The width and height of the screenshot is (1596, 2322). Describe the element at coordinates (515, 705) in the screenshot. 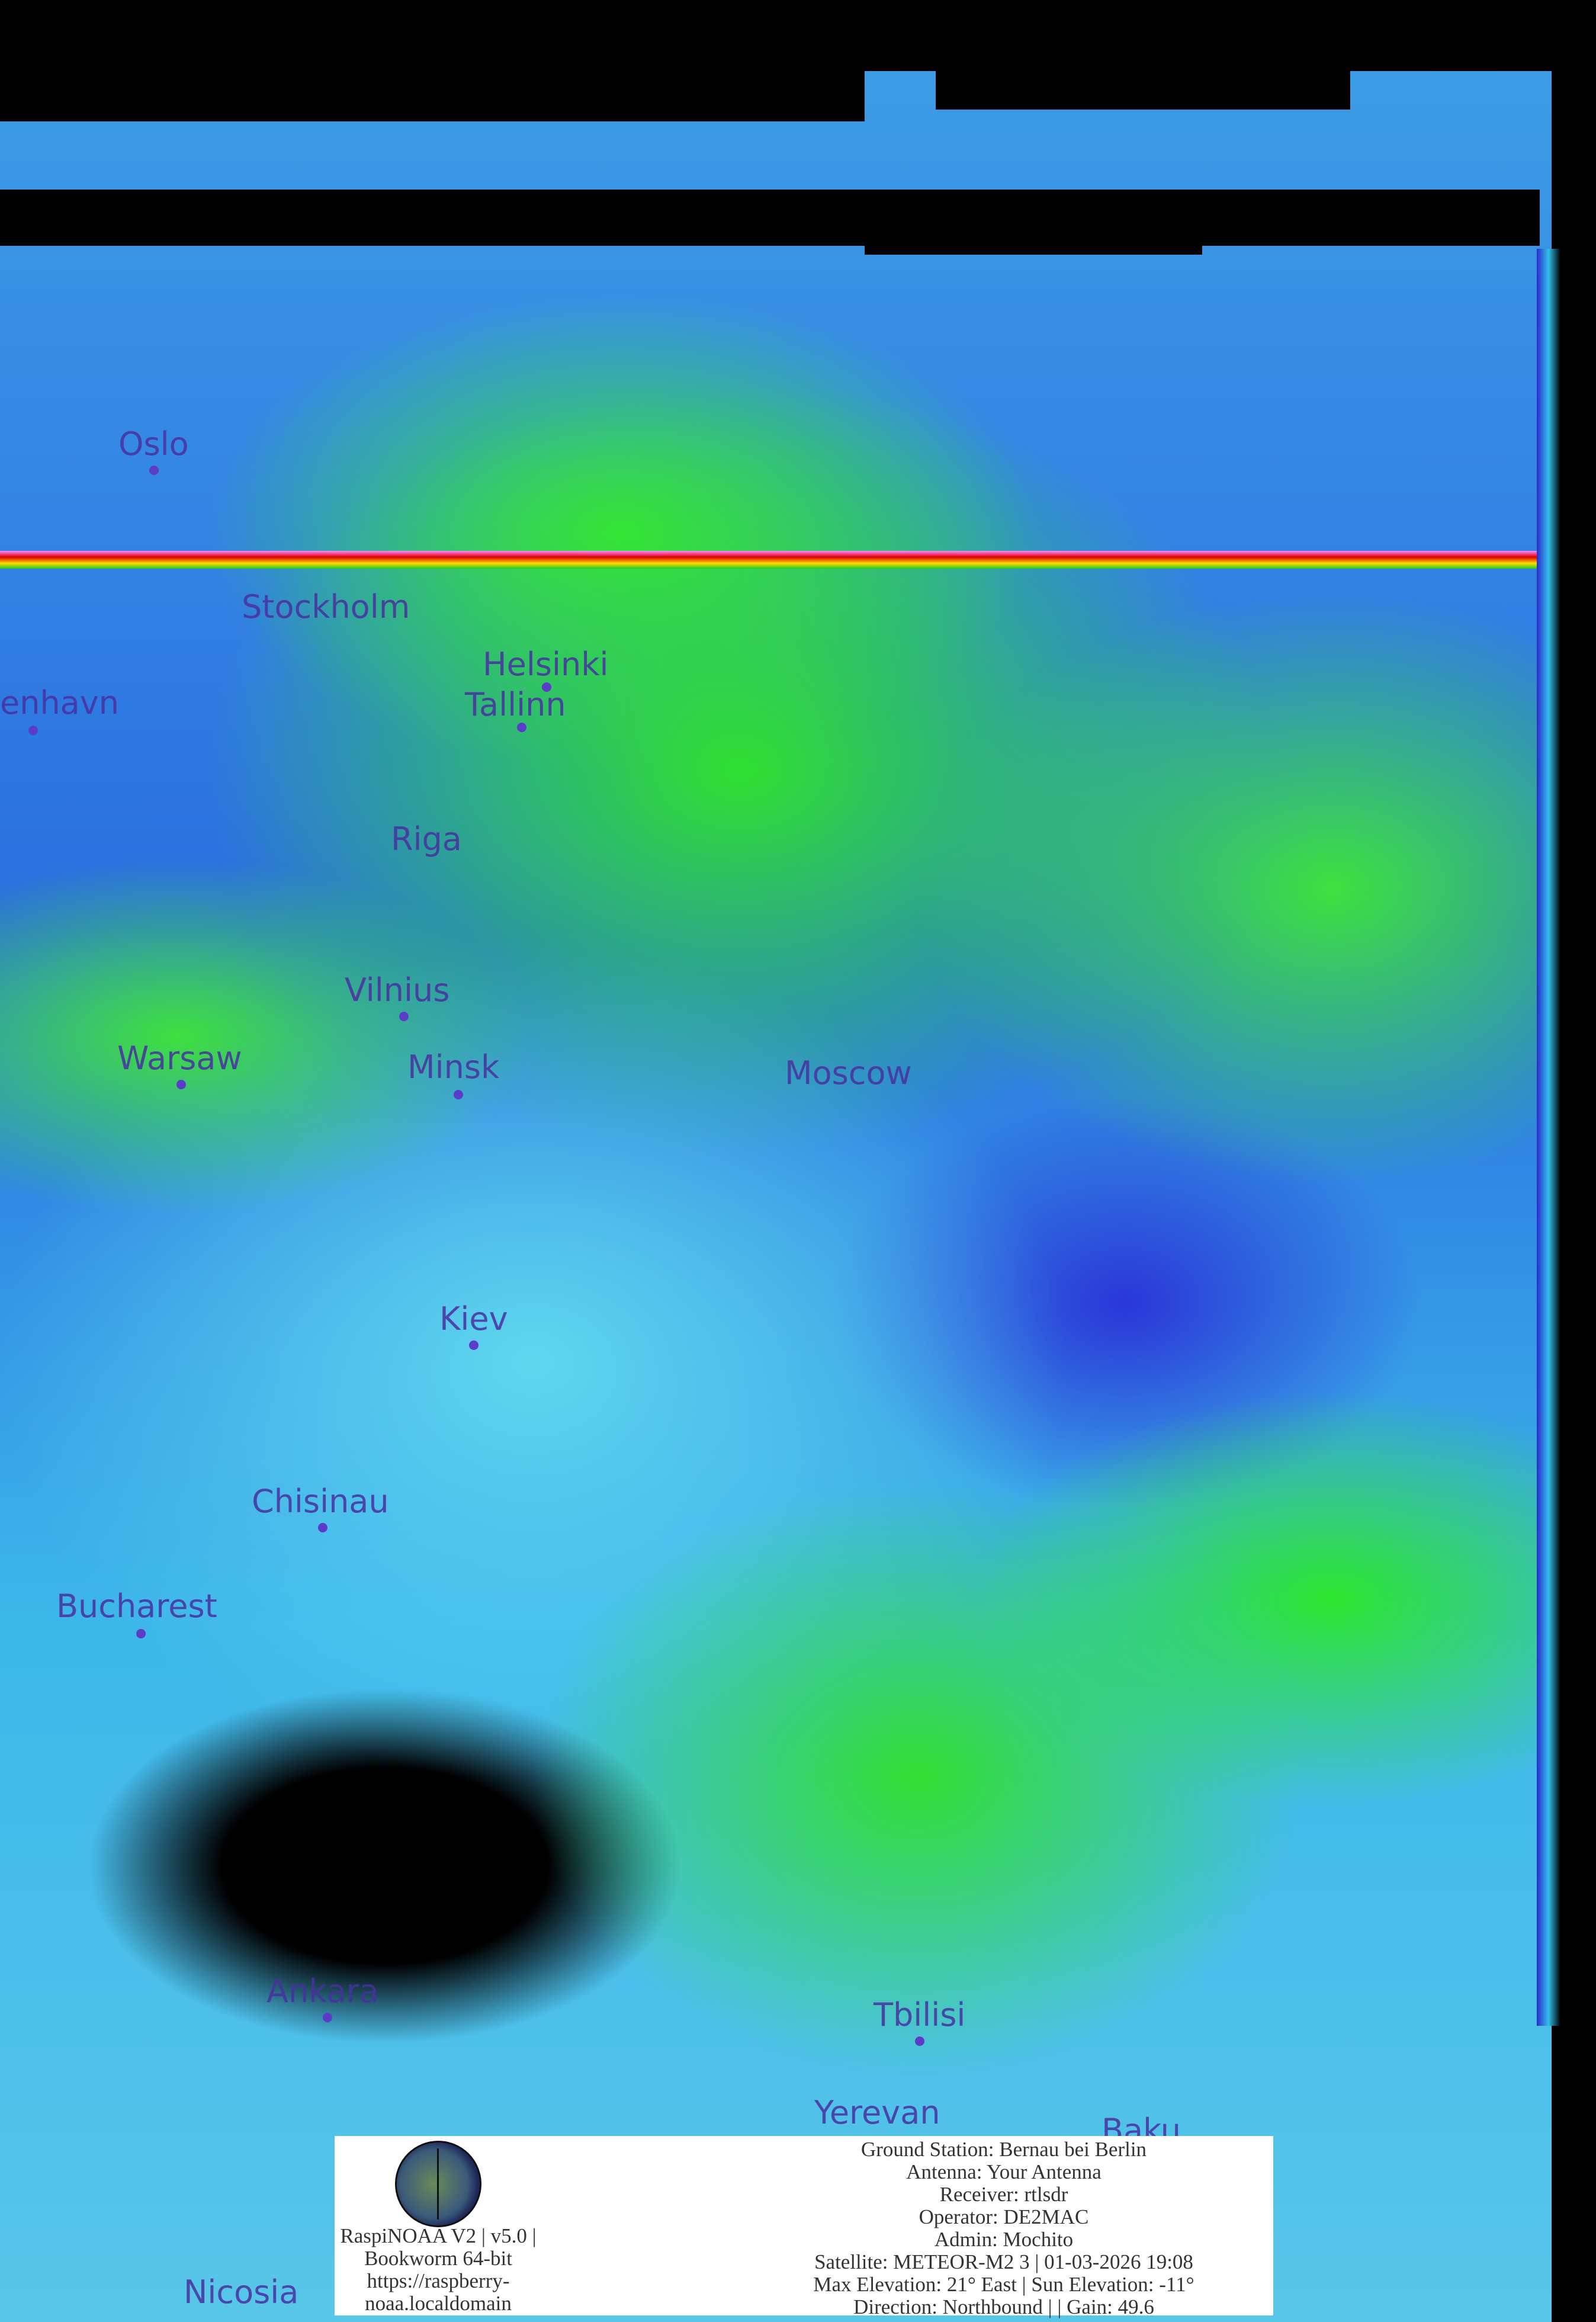

I see `city-label: Tallinn` at that location.